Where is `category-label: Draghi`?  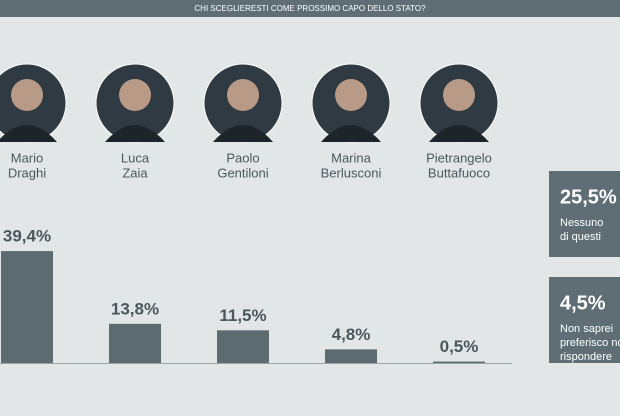 category-label: Draghi is located at coordinates (27, 172).